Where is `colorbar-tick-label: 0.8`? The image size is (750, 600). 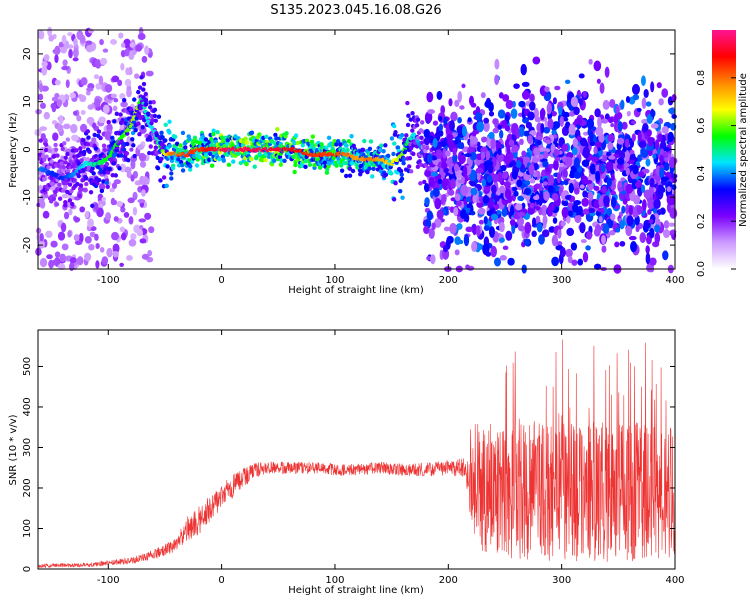
colorbar-tick-label: 0.8 is located at coordinates (701, 78).